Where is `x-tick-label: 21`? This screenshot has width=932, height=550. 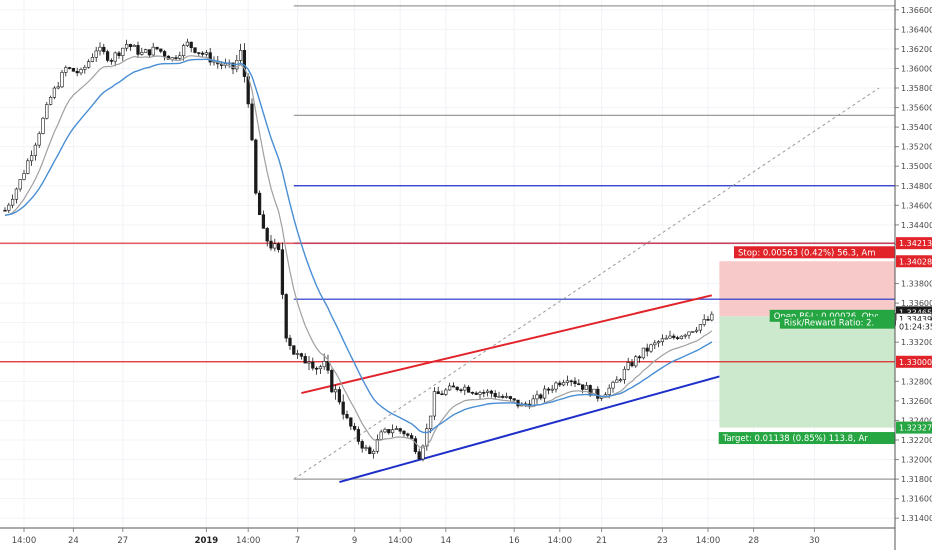
x-tick-label: 21 is located at coordinates (601, 541).